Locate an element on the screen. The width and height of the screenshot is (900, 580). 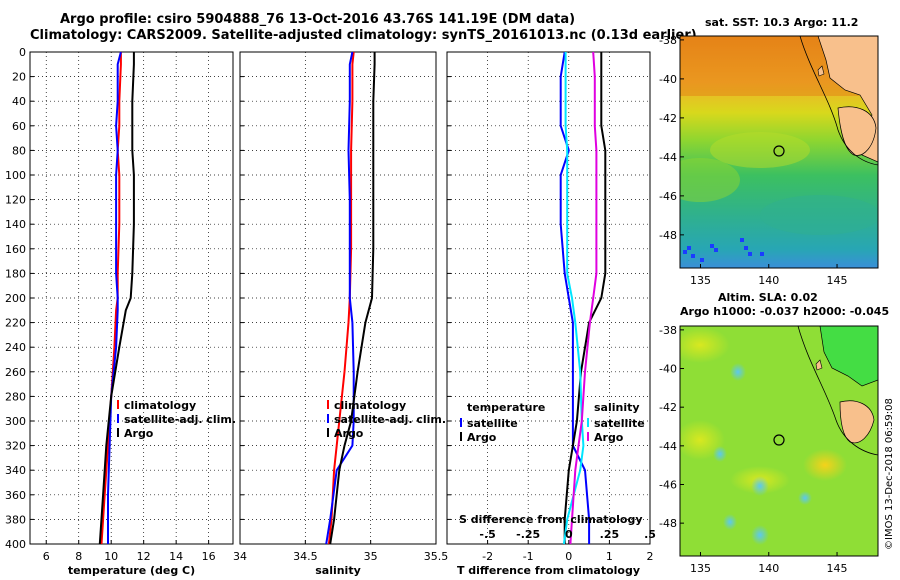
depth-tick-label: 280 is located at coordinates (15, 396).